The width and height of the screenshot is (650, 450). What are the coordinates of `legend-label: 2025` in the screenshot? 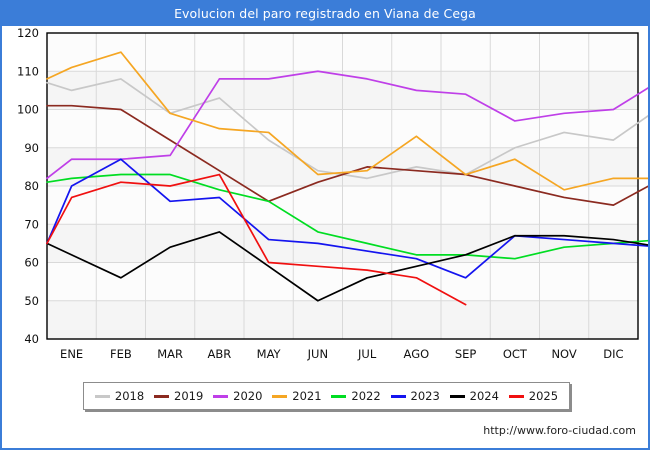 It's located at (543, 396).